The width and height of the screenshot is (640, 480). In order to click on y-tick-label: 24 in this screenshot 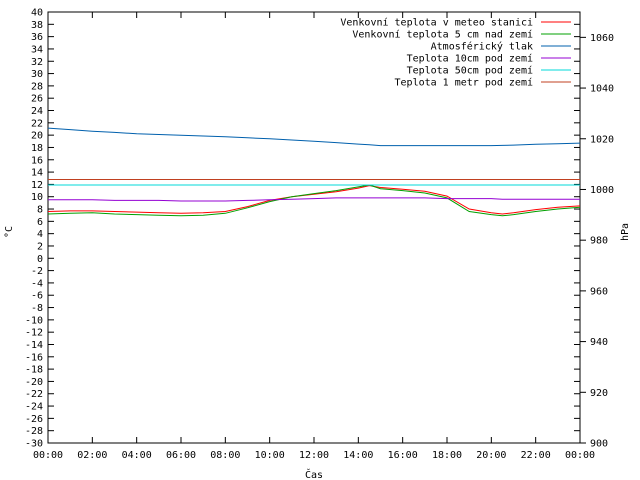, I will do `click(37, 111)`.